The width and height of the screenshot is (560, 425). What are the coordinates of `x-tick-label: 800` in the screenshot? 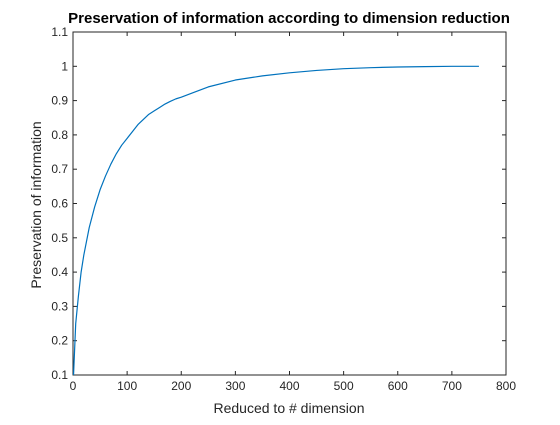 It's located at (506, 386).